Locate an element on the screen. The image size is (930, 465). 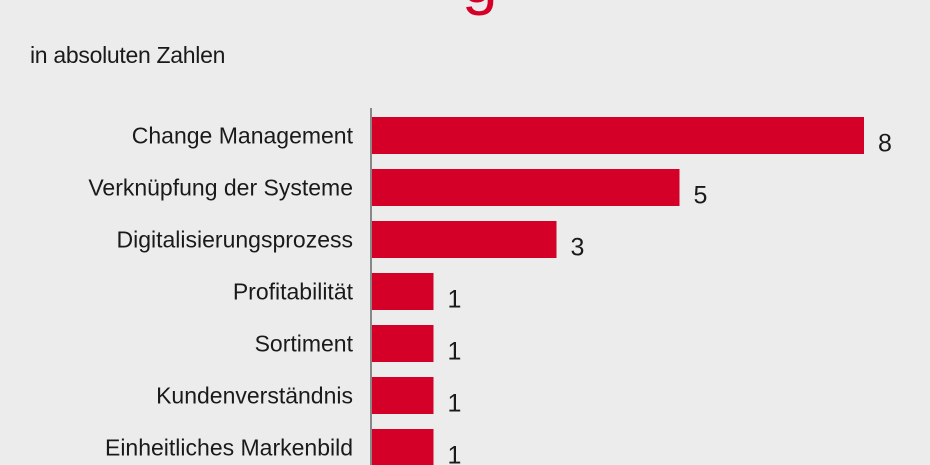
value-label: 3 is located at coordinates (578, 248).